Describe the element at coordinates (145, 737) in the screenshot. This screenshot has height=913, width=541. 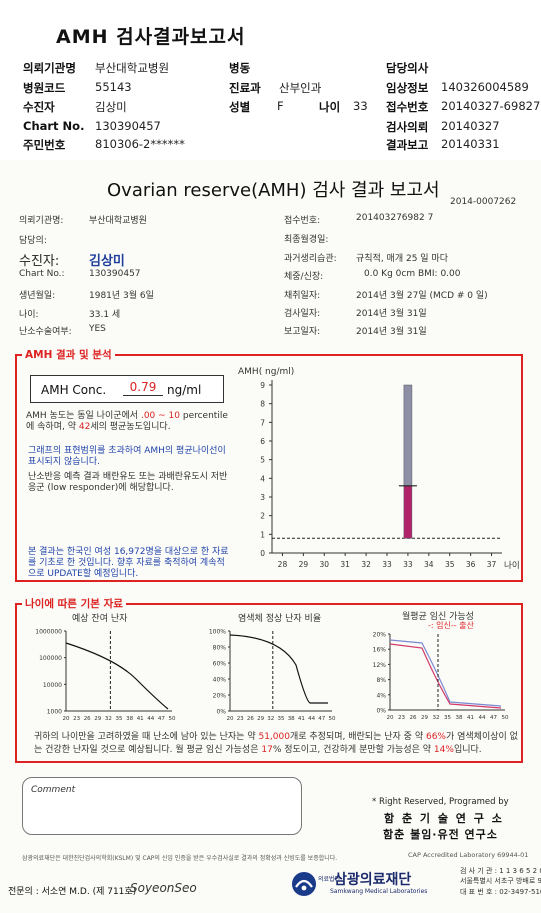
I see `text-fragment: 귀하의 나이만을 고려하였을 때 난소에 남아 있는 난자는 약` at that location.